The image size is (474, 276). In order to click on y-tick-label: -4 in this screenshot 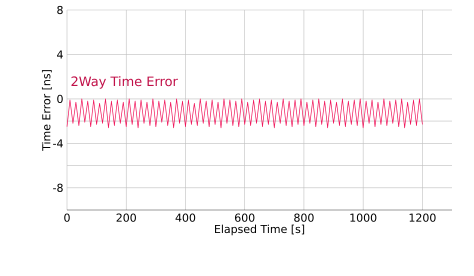, I will do `click(58, 143)`.